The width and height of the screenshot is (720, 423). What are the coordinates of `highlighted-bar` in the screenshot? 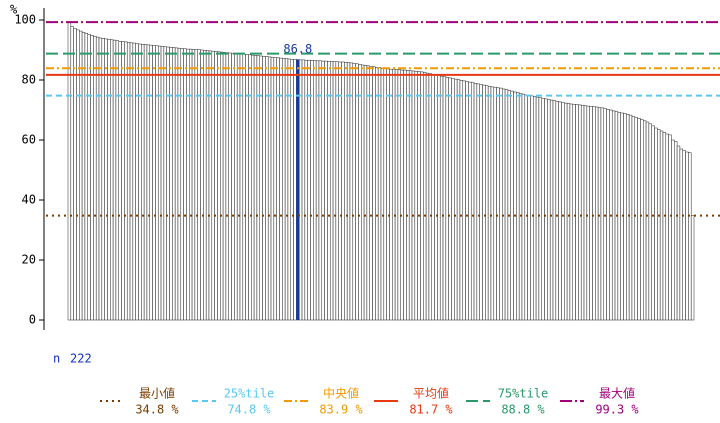 It's located at (298, 190).